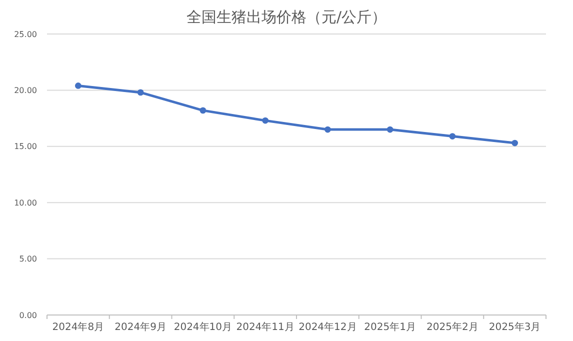 This screenshot has height=341, width=573. Describe the element at coordinates (25, 203) in the screenshot. I see `y-tick-label: 10.00` at that location.